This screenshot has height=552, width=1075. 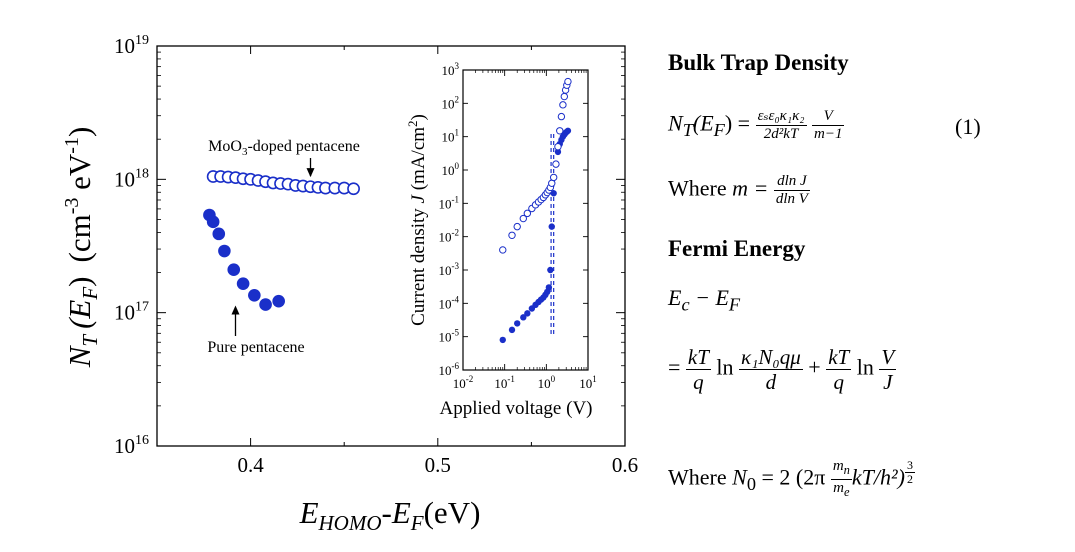 I want to click on w2-fden-sub: e, so click(x=847, y=492).